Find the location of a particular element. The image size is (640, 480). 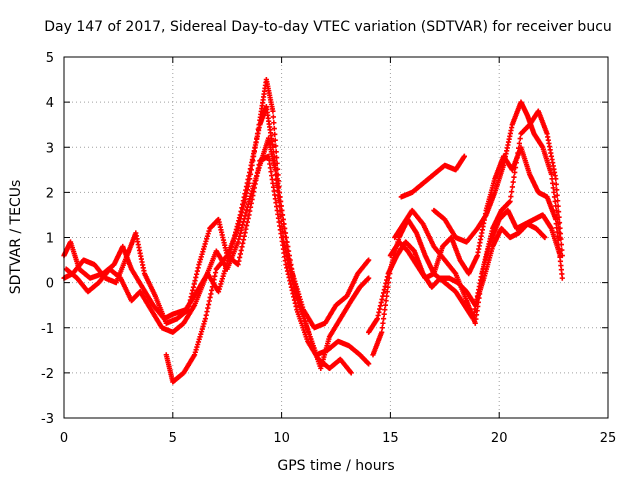

y-tick-label: 4 is located at coordinates (50, 103).